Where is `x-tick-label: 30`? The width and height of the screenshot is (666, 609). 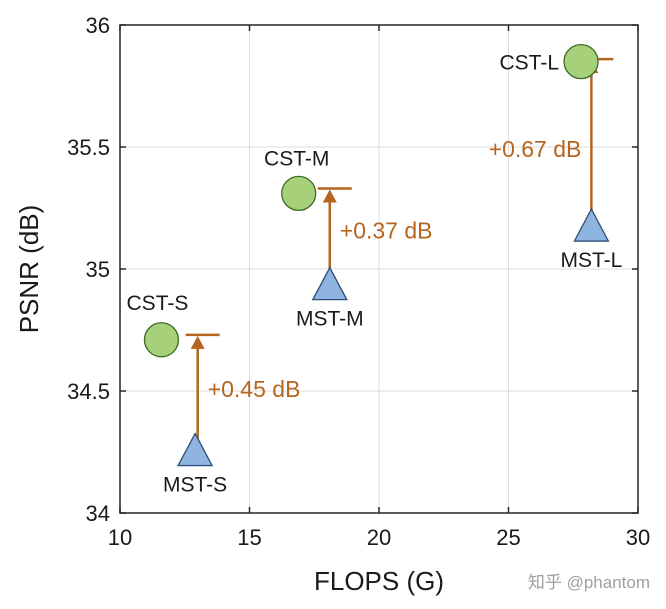 x-tick-label: 30 is located at coordinates (638, 537).